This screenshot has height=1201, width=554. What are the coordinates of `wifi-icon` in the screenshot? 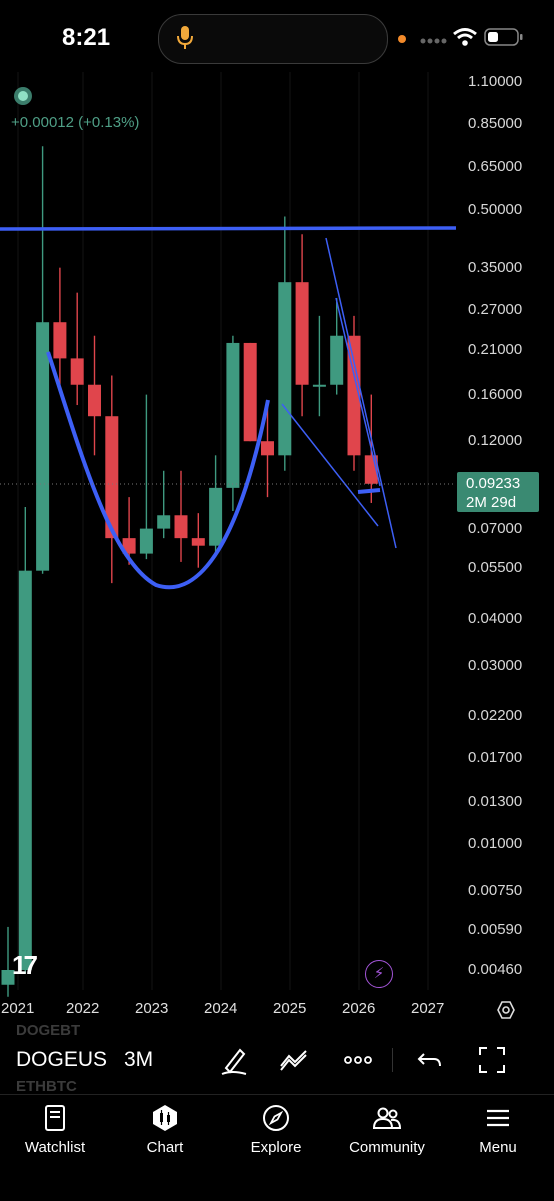 It's located at (465, 37).